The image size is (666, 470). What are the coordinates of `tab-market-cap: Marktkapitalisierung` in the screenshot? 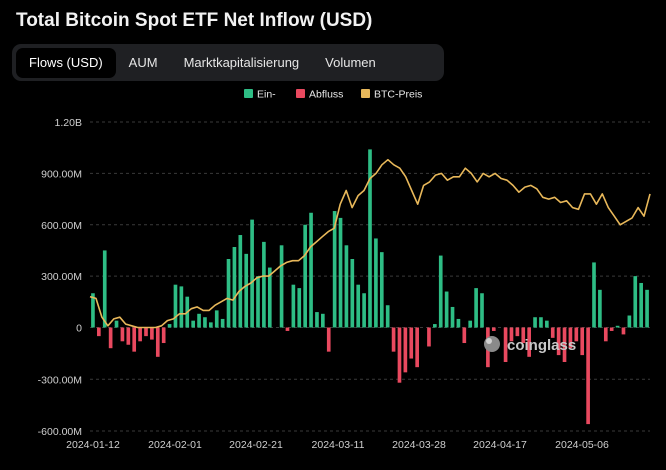 It's located at (241, 62).